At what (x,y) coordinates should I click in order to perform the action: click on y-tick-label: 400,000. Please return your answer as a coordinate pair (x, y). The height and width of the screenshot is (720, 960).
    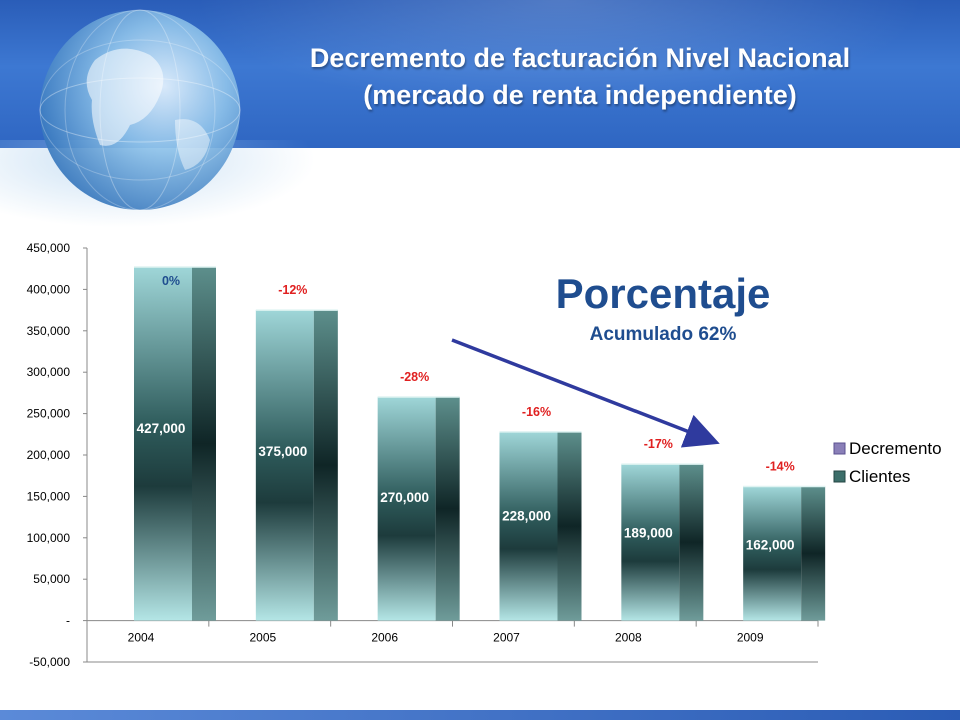
    Looking at the image, I should click on (49, 289).